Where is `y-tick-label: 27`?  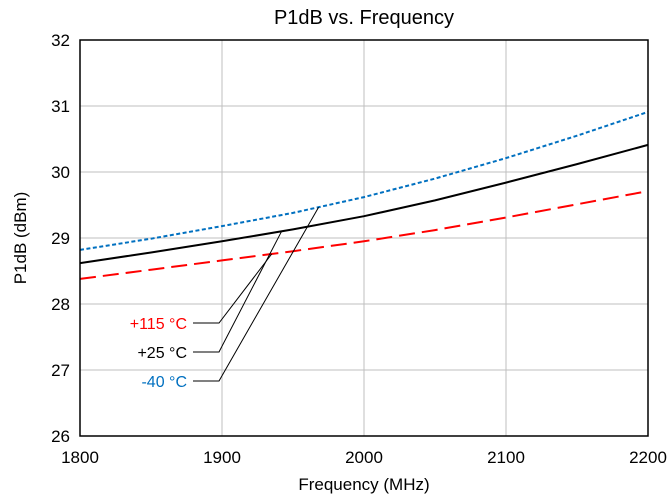
y-tick-label: 27 is located at coordinates (60, 370).